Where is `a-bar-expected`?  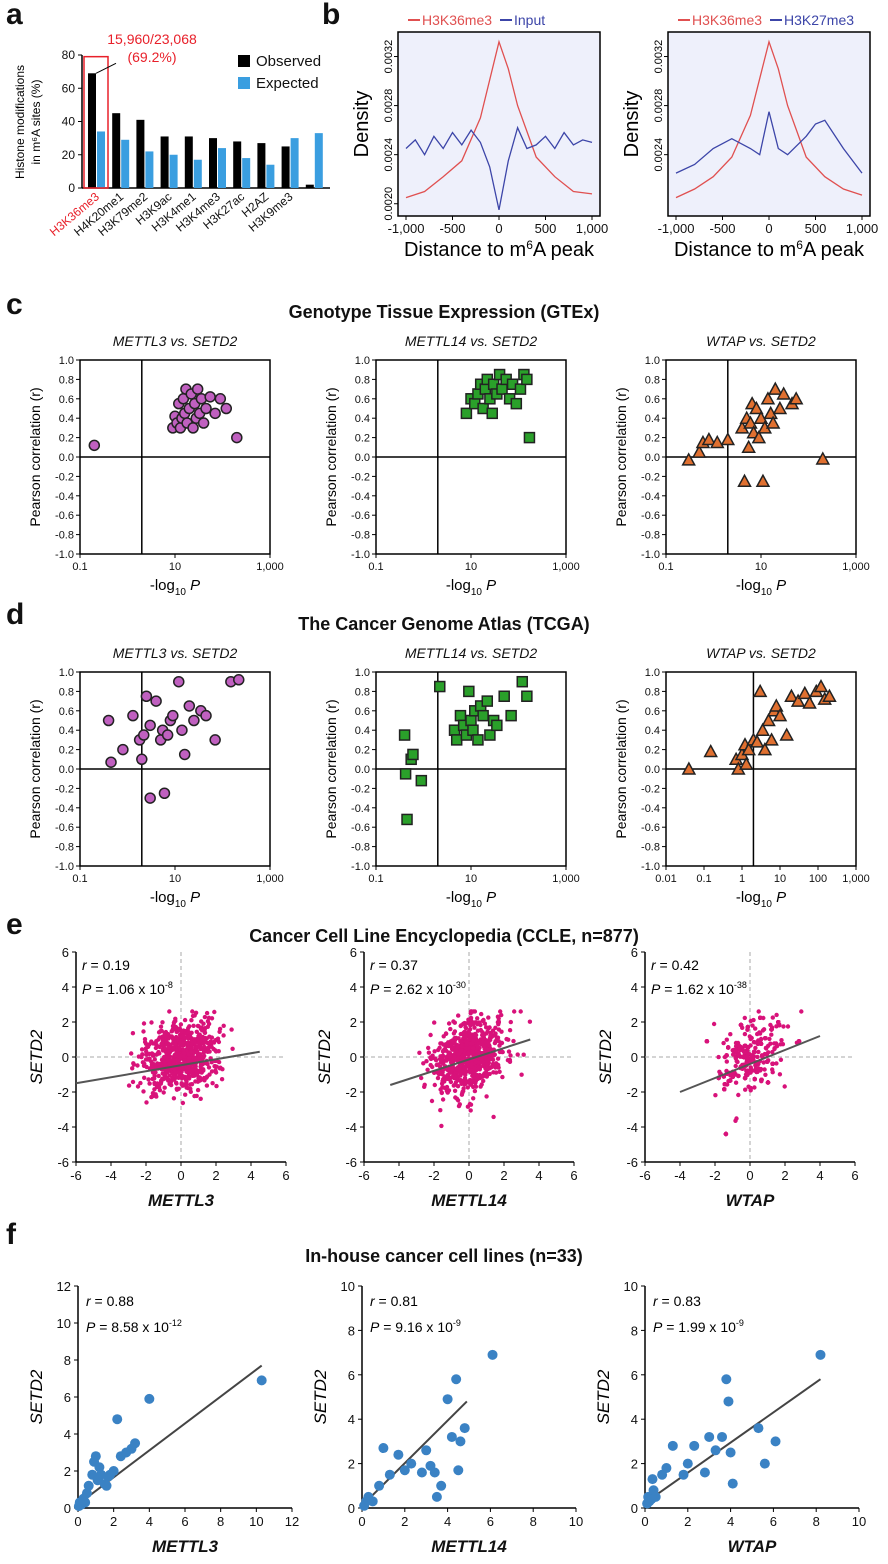
a-bar-expected is located at coordinates (101, 159).